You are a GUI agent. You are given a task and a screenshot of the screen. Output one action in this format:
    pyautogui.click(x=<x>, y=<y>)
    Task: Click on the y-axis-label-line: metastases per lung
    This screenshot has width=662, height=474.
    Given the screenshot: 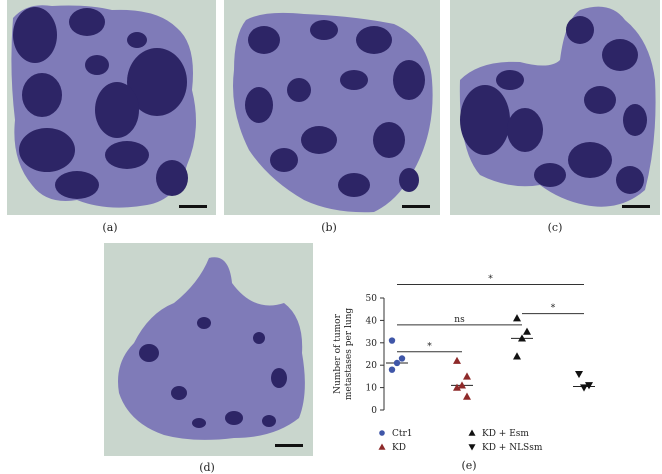 What is the action you would take?
    pyautogui.click(x=349, y=354)
    